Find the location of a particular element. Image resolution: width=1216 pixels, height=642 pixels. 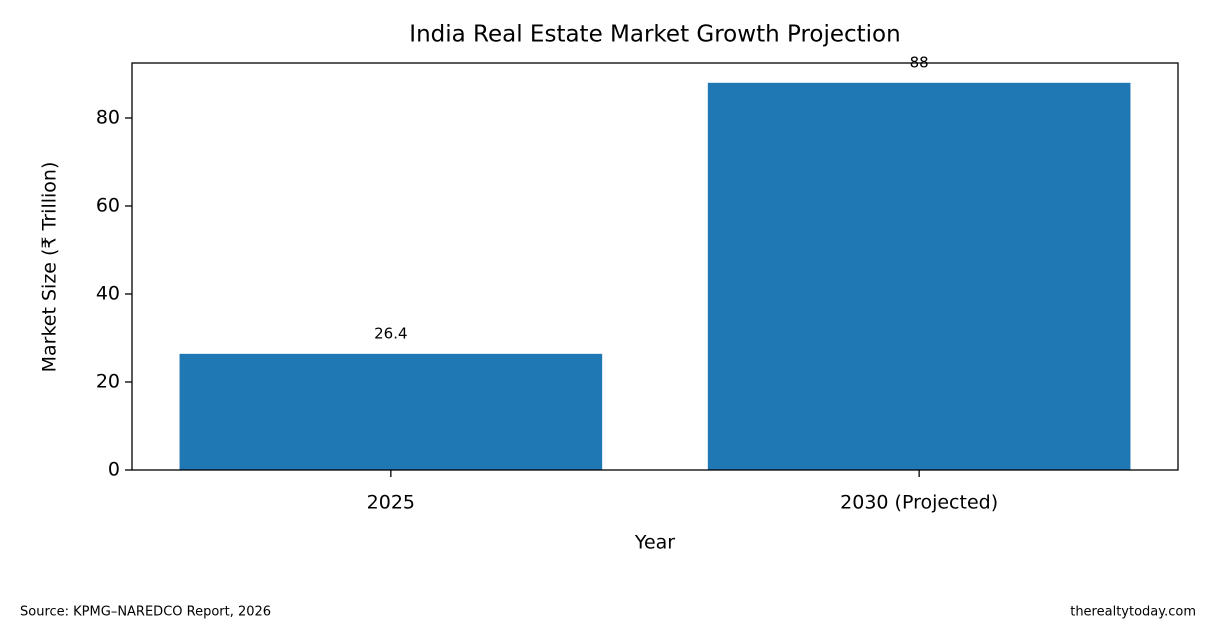

y-tick-label: 20 is located at coordinates (108, 382).